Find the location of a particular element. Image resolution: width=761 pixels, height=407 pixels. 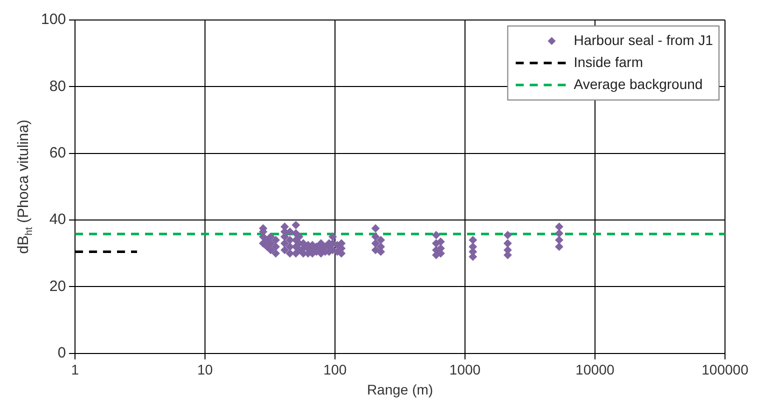

x-tick-label: 100000 is located at coordinates (725, 370).